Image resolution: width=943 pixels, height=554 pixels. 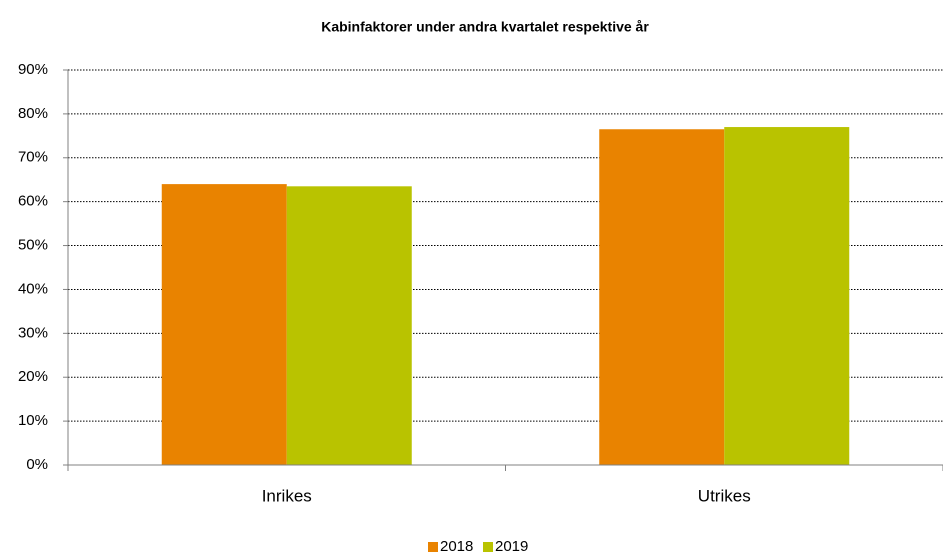 I want to click on legend-label: 2019, so click(x=511, y=546).